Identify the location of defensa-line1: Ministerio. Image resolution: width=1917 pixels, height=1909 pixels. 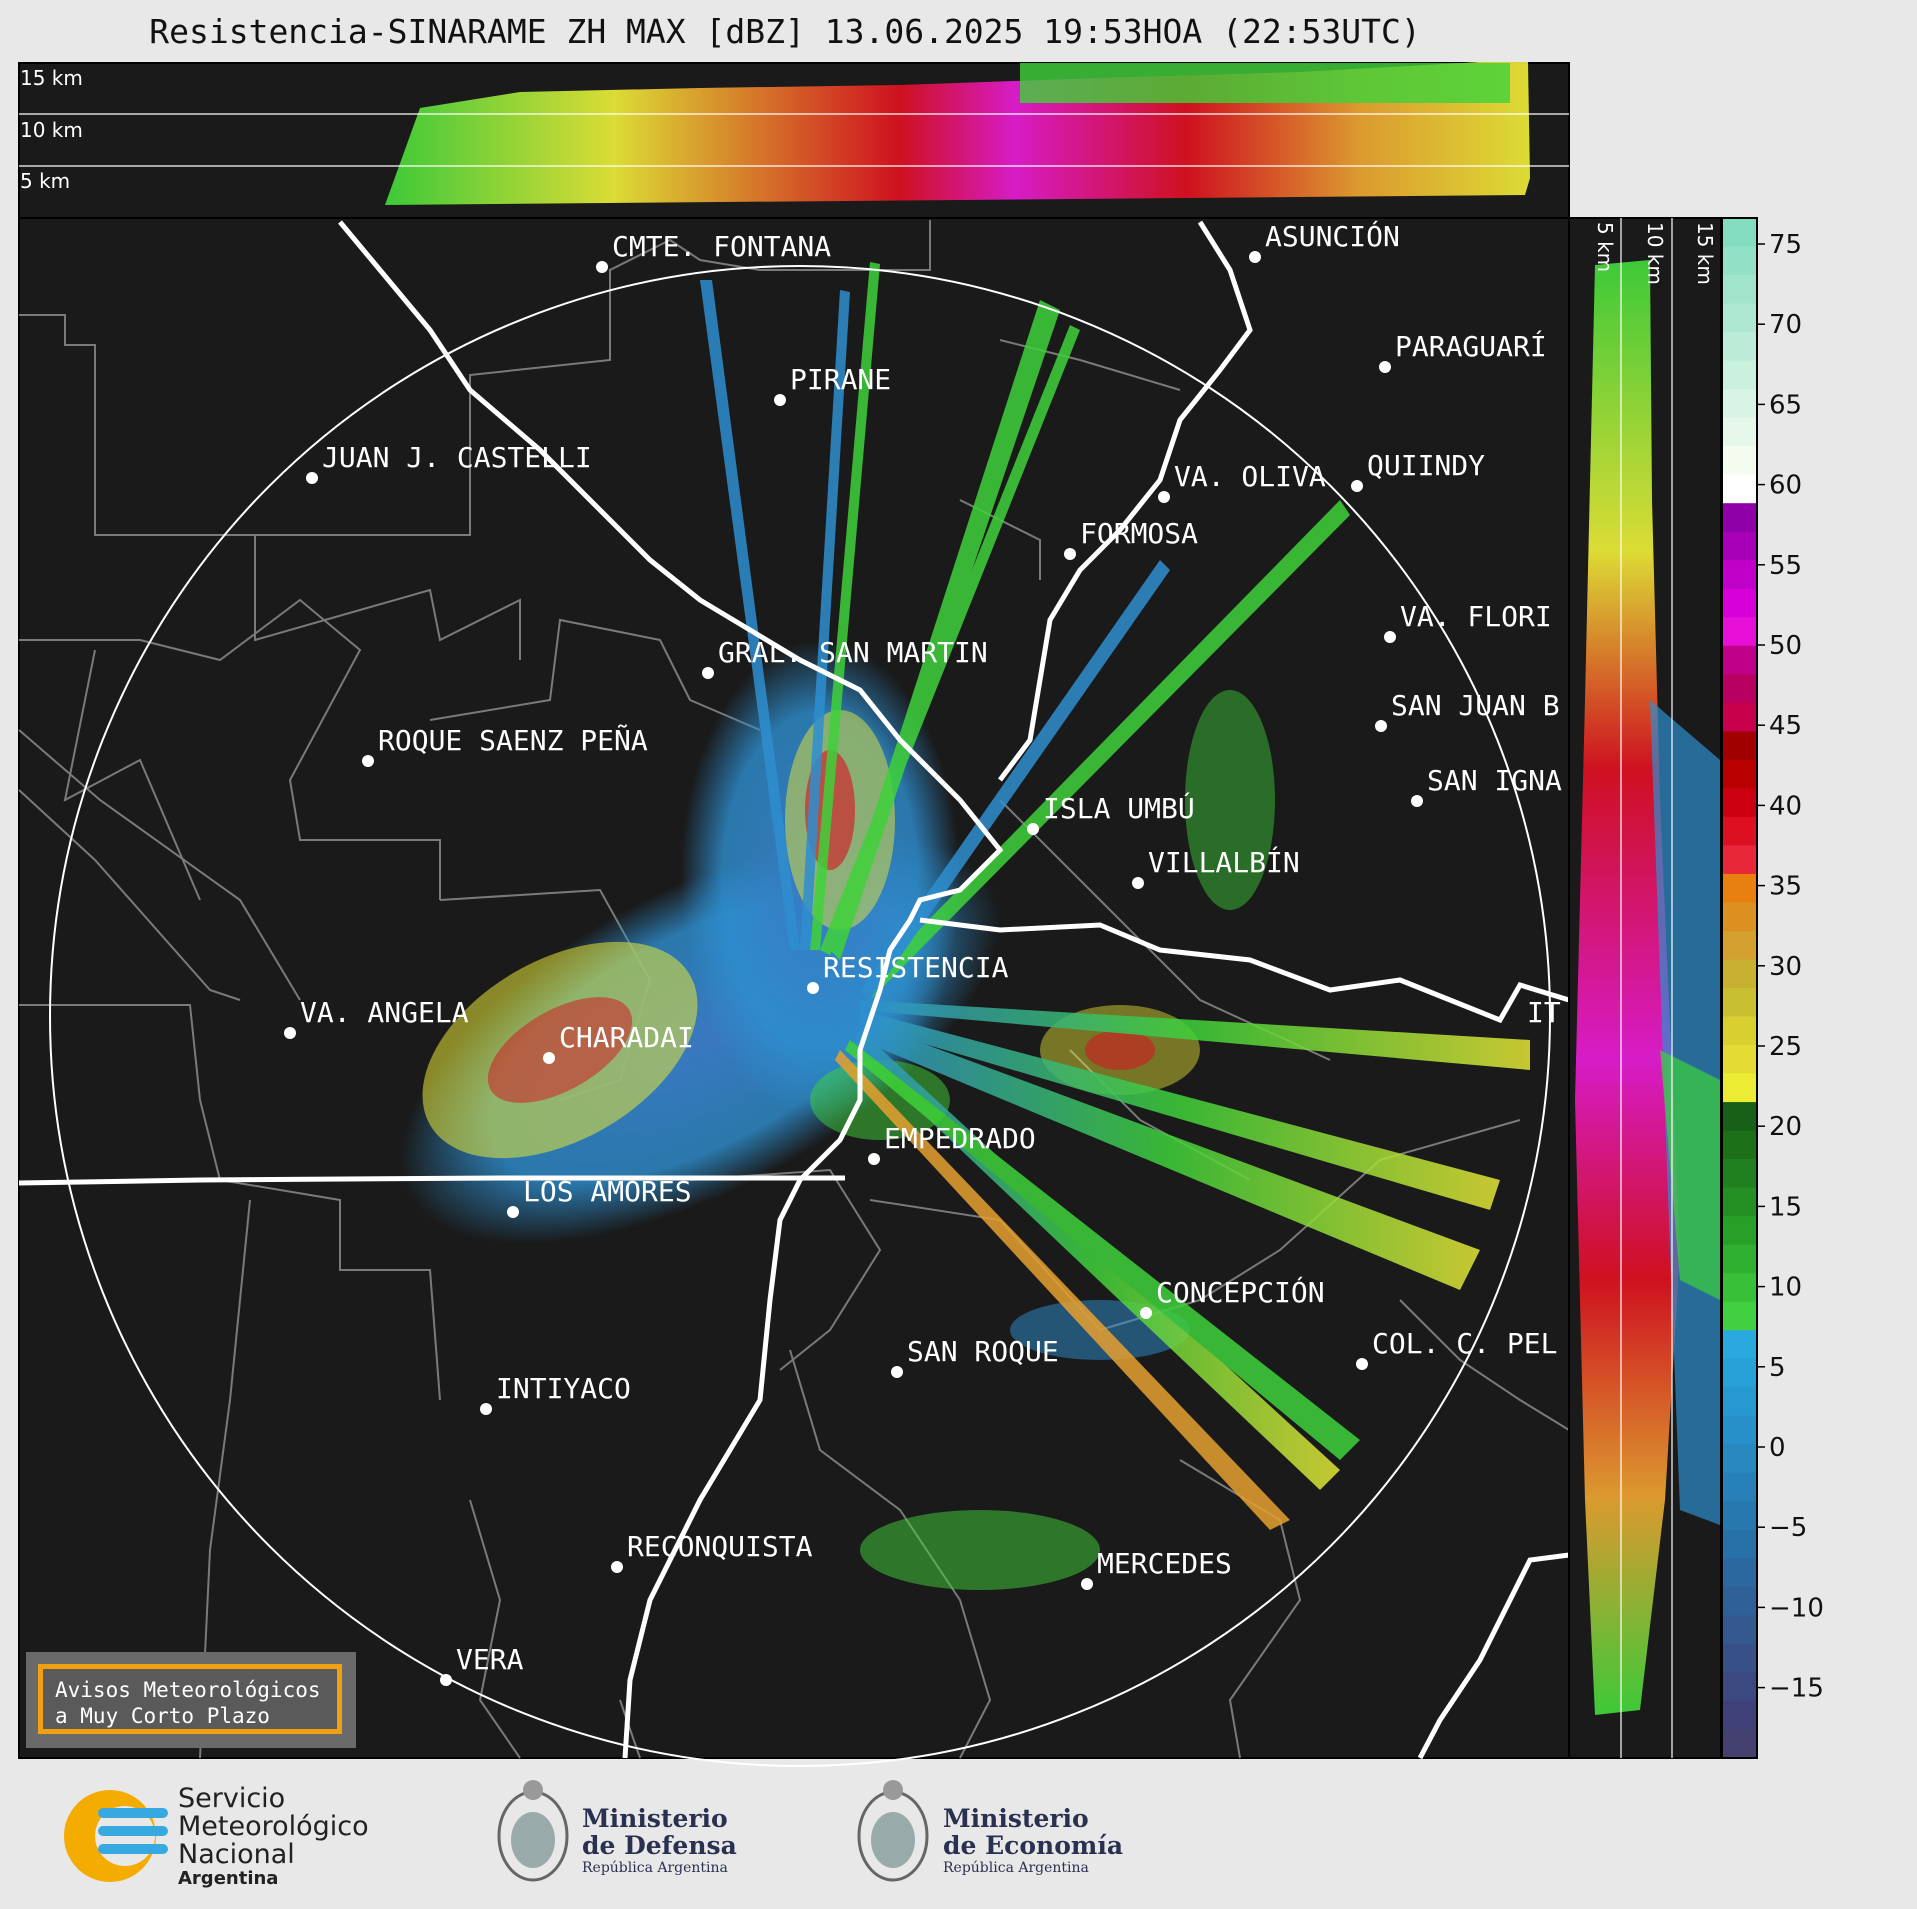
(655, 1818).